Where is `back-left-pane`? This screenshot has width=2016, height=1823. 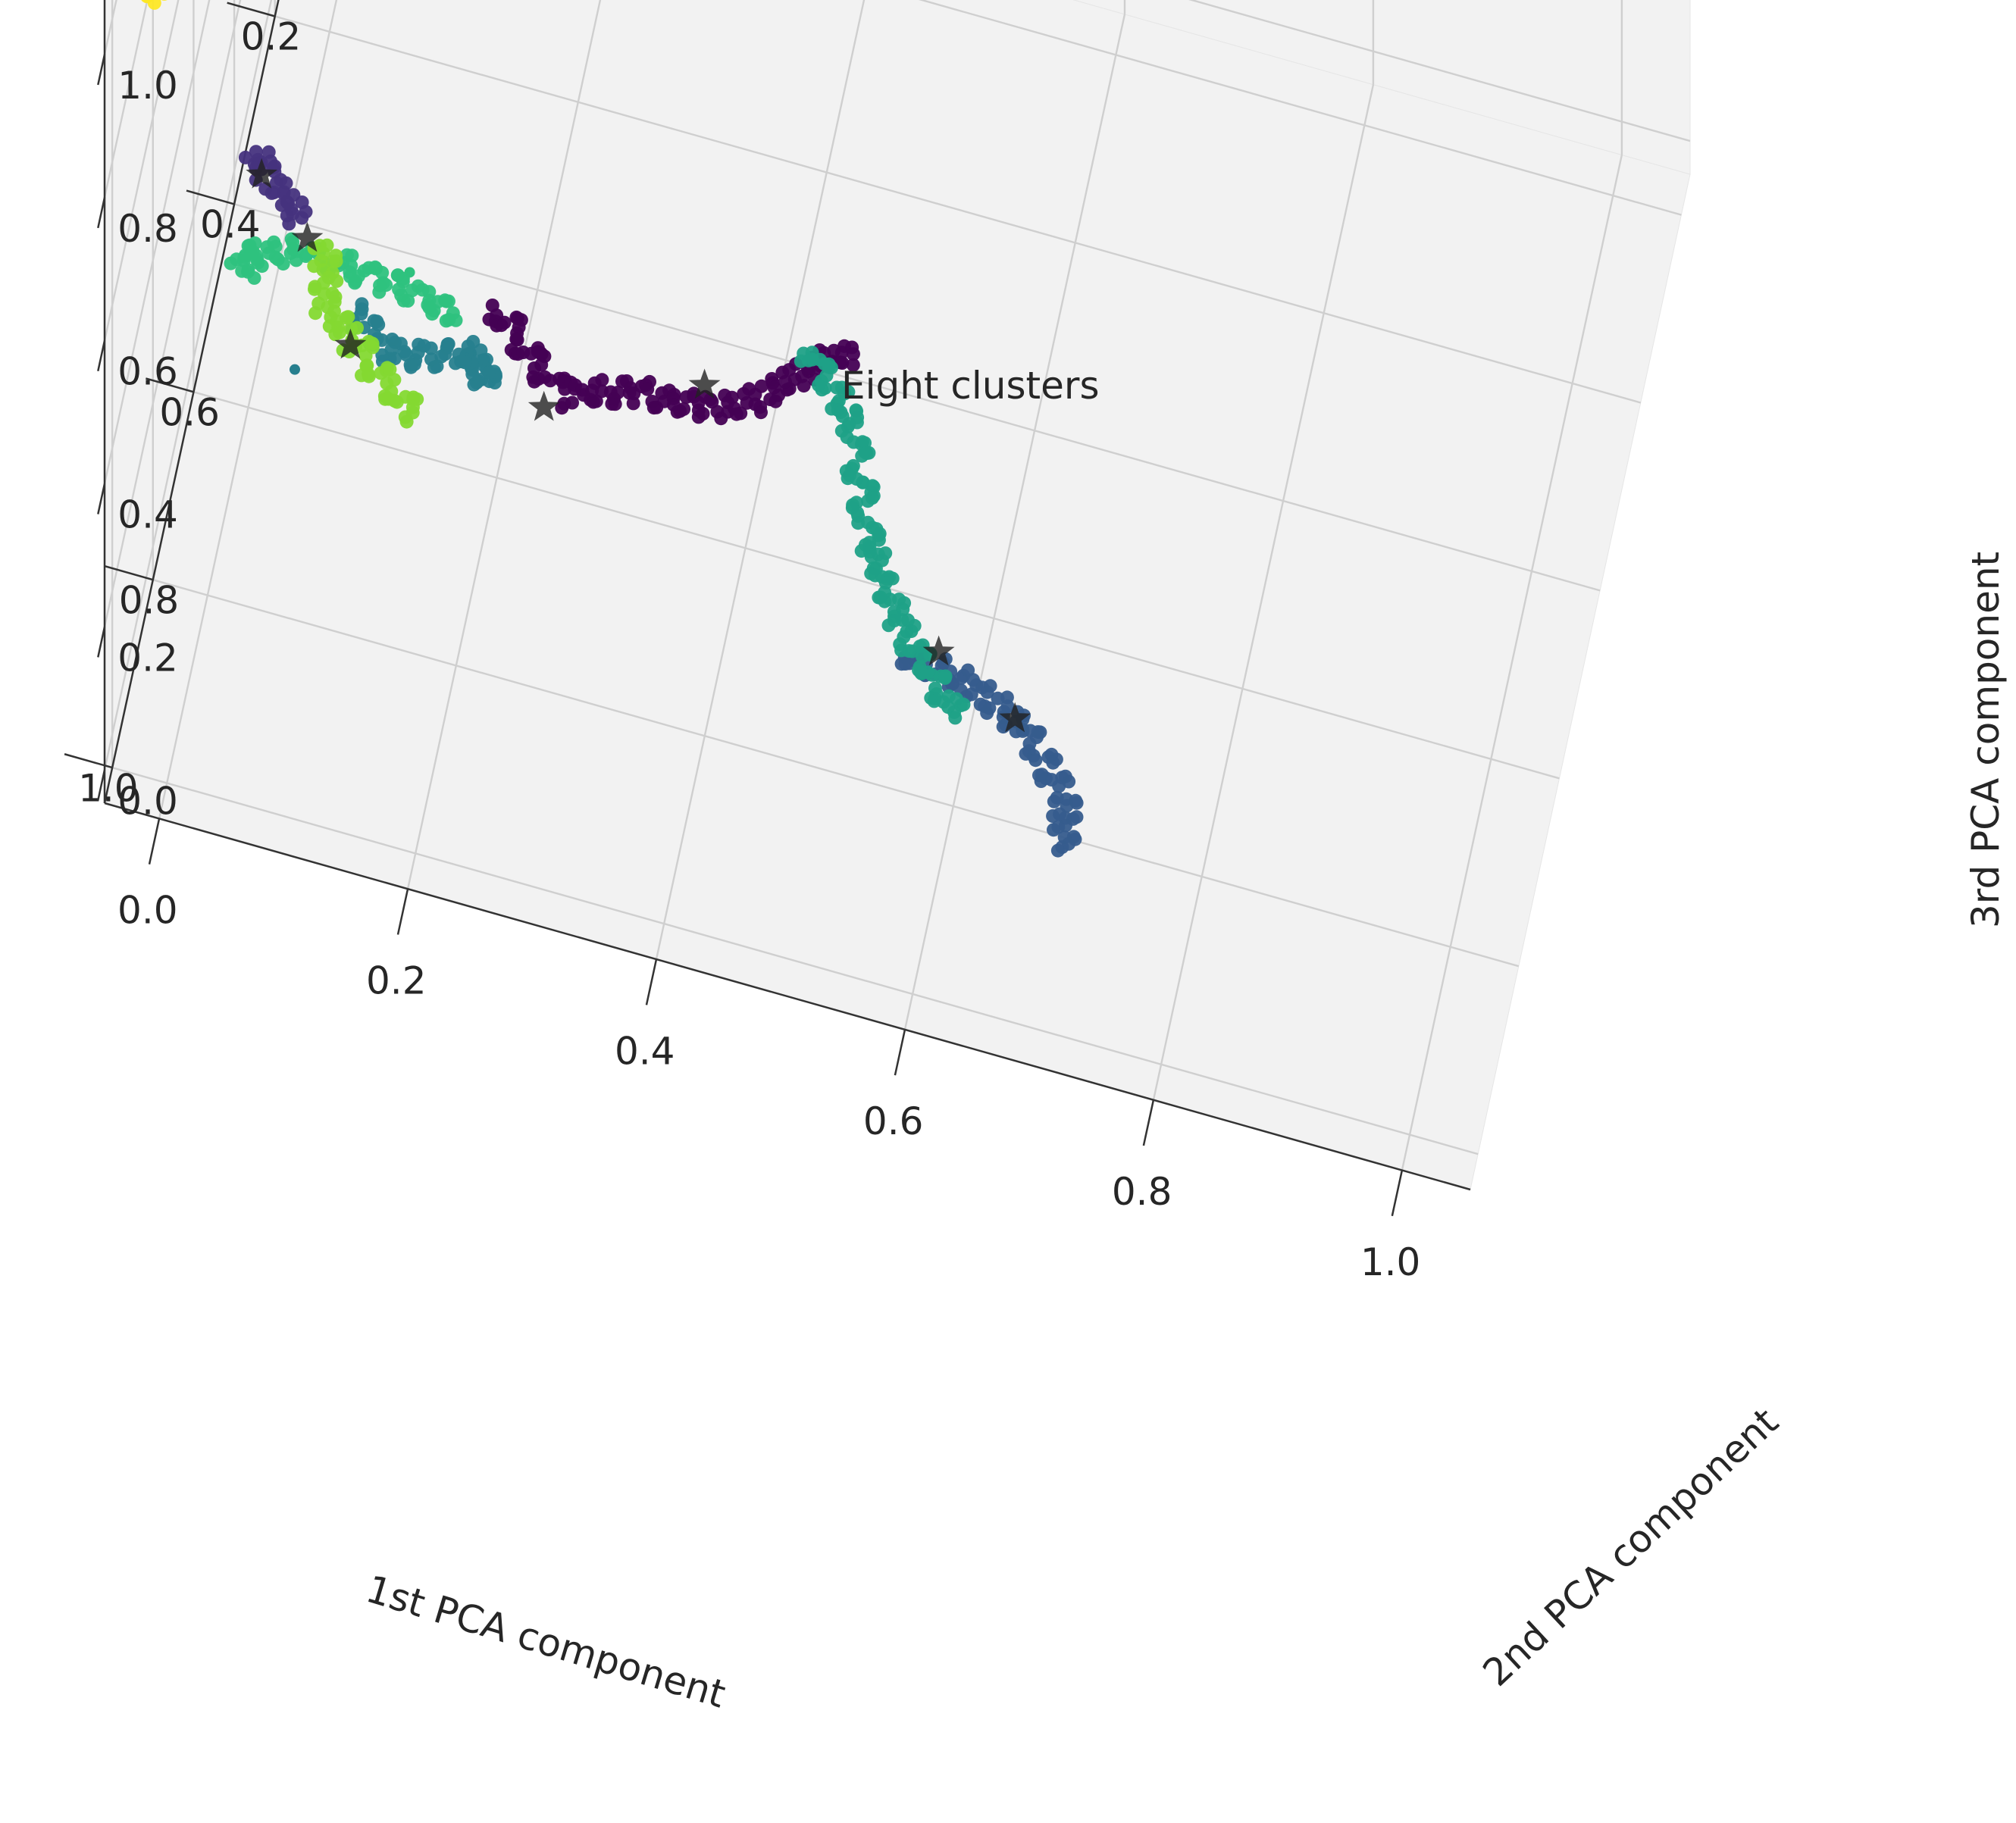
back-left-pane is located at coordinates (1381, 87).